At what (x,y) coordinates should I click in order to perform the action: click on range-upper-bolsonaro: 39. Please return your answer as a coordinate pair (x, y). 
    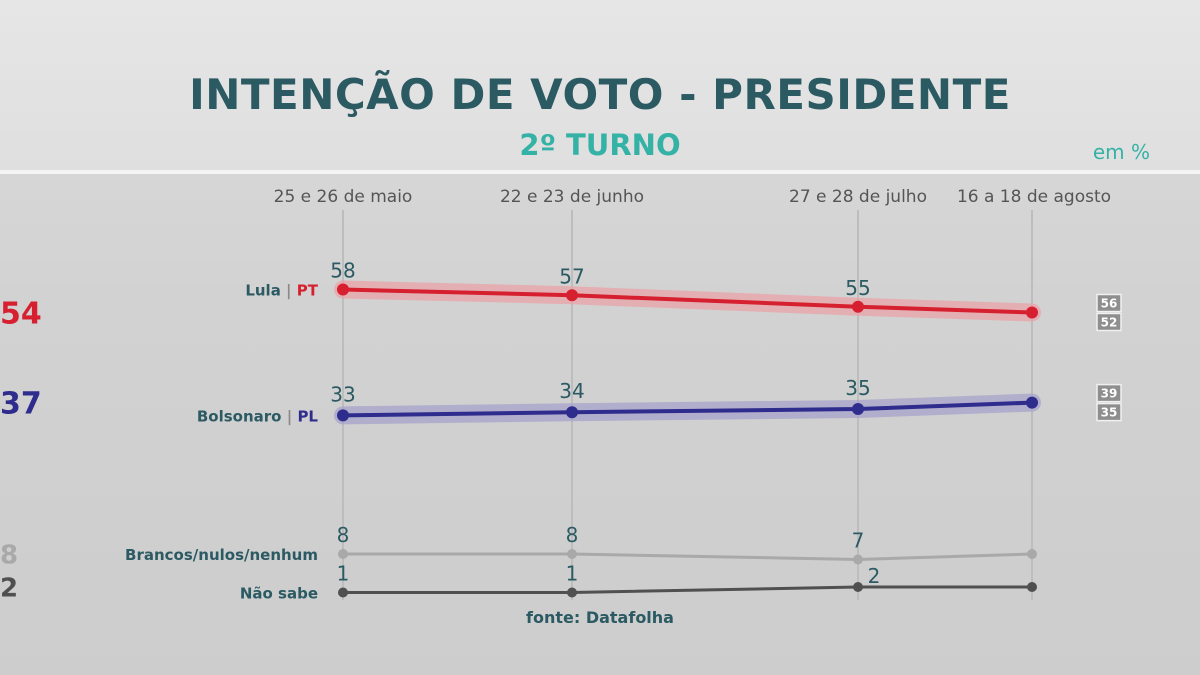
    Looking at the image, I should click on (1109, 394).